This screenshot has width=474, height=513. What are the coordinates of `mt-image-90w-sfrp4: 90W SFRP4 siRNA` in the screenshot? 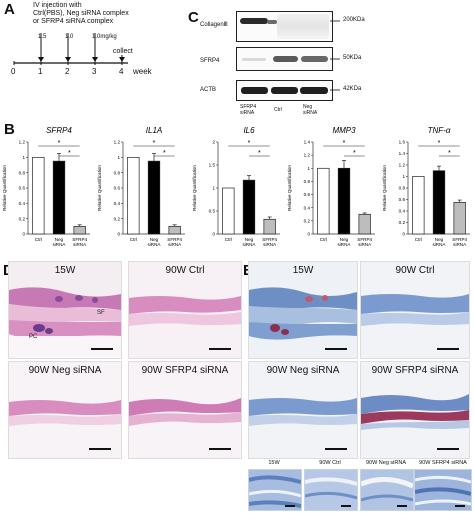 It's located at (415, 410).